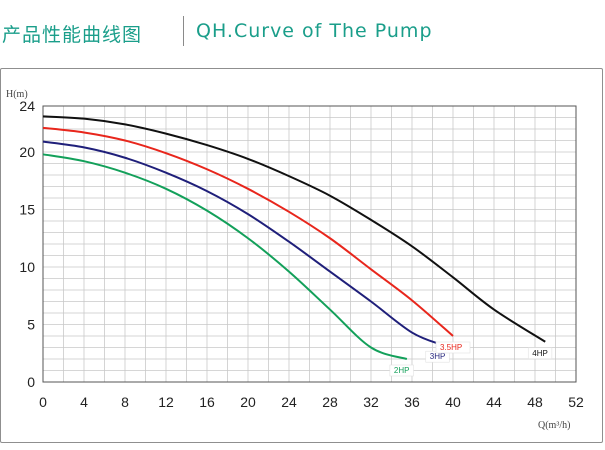 Image resolution: width=605 pixels, height=450 pixels. What do you see at coordinates (535, 402) in the screenshot?
I see `x-tick-label: 48` at bounding box center [535, 402].